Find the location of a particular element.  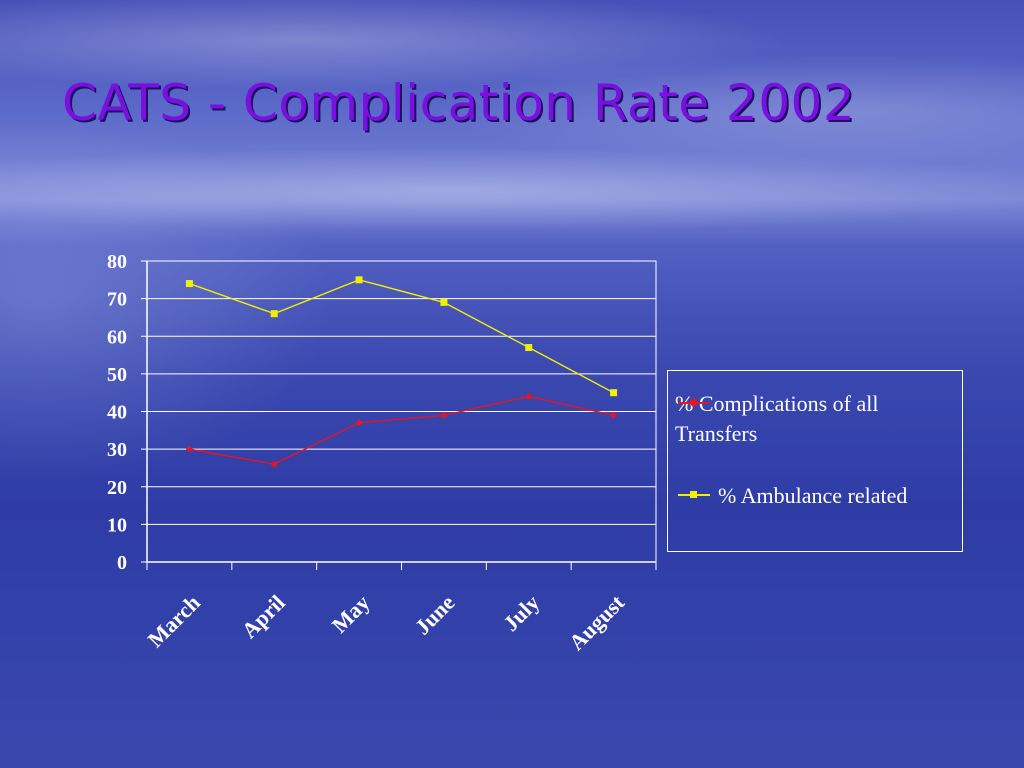

x-tick-label: May is located at coordinates (351, 614).